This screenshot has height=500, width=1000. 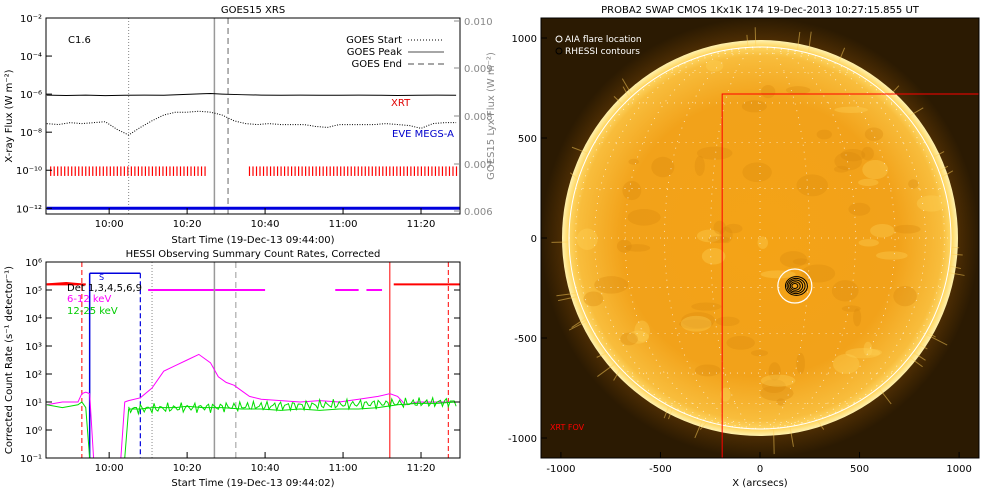 I want to click on xrt-fov-label: XRT FOV, so click(x=567, y=427).